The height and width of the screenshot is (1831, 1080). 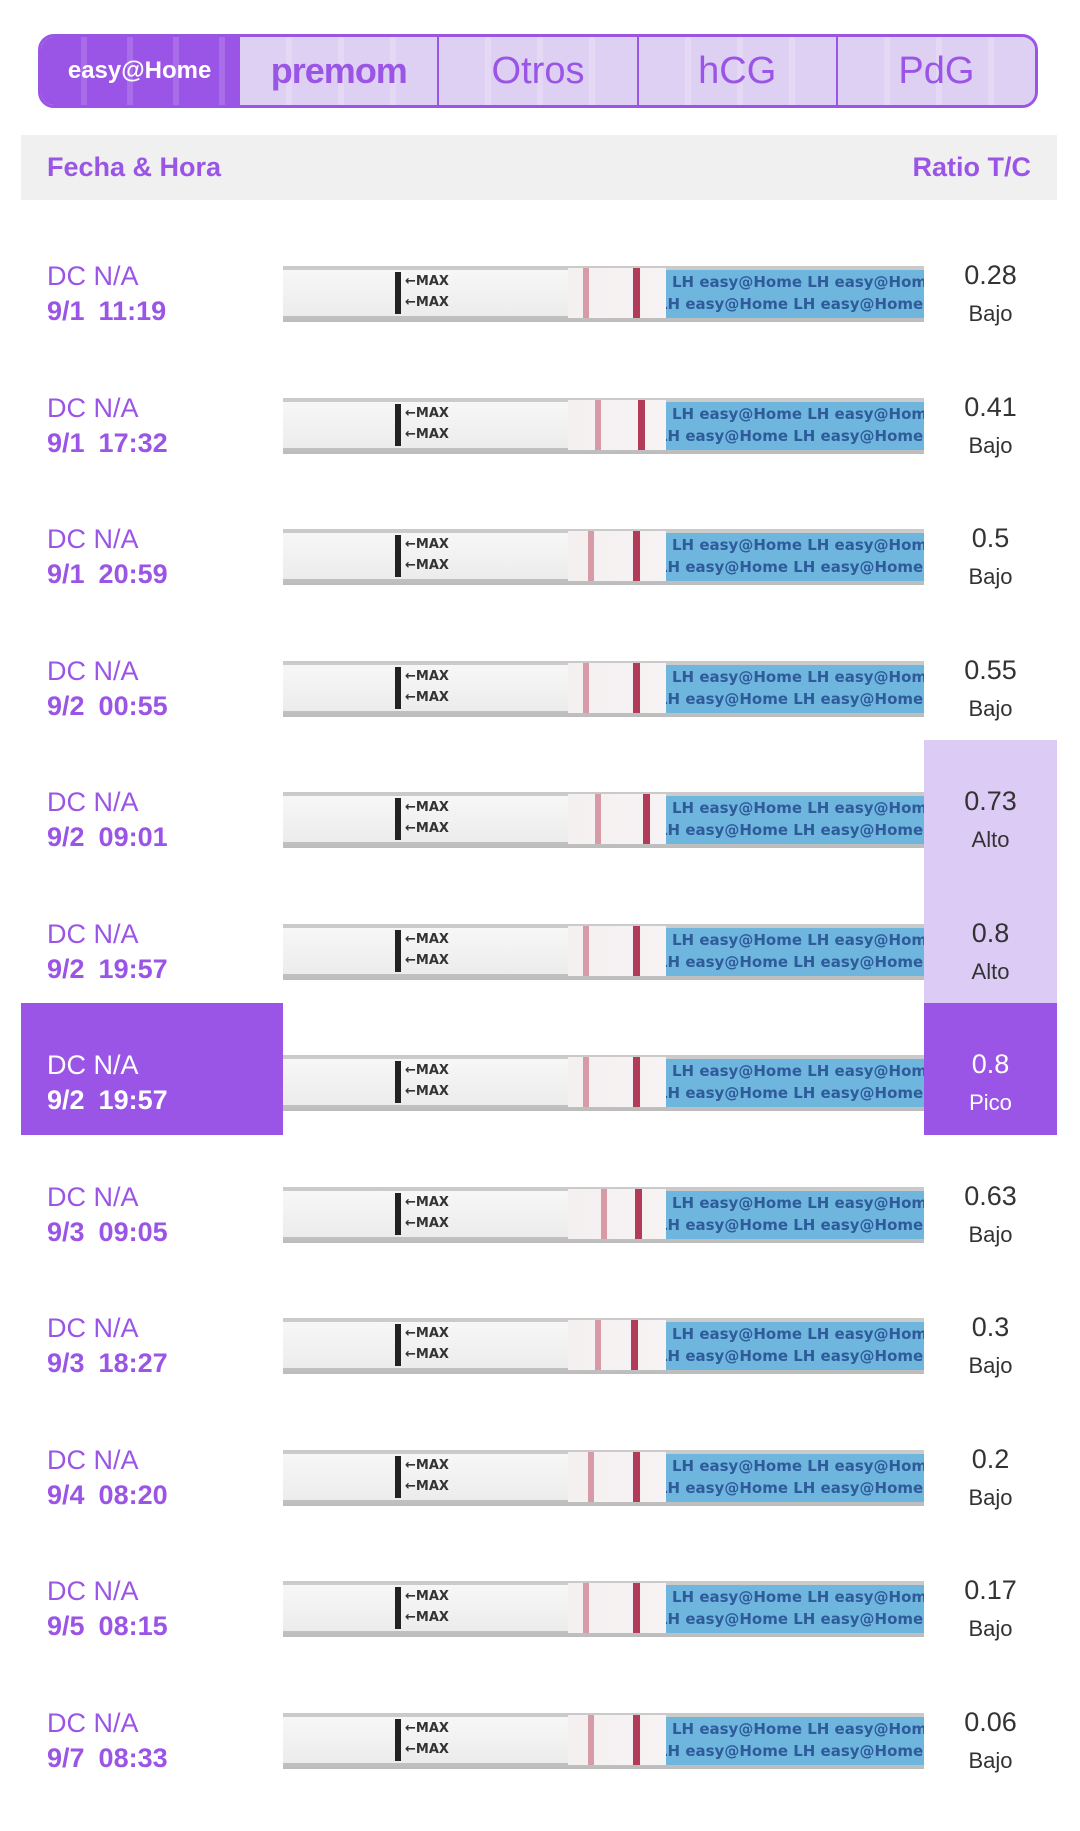 What do you see at coordinates (990, 937) in the screenshot?
I see `row-ratio-cell: 0.8 Alto` at bounding box center [990, 937].